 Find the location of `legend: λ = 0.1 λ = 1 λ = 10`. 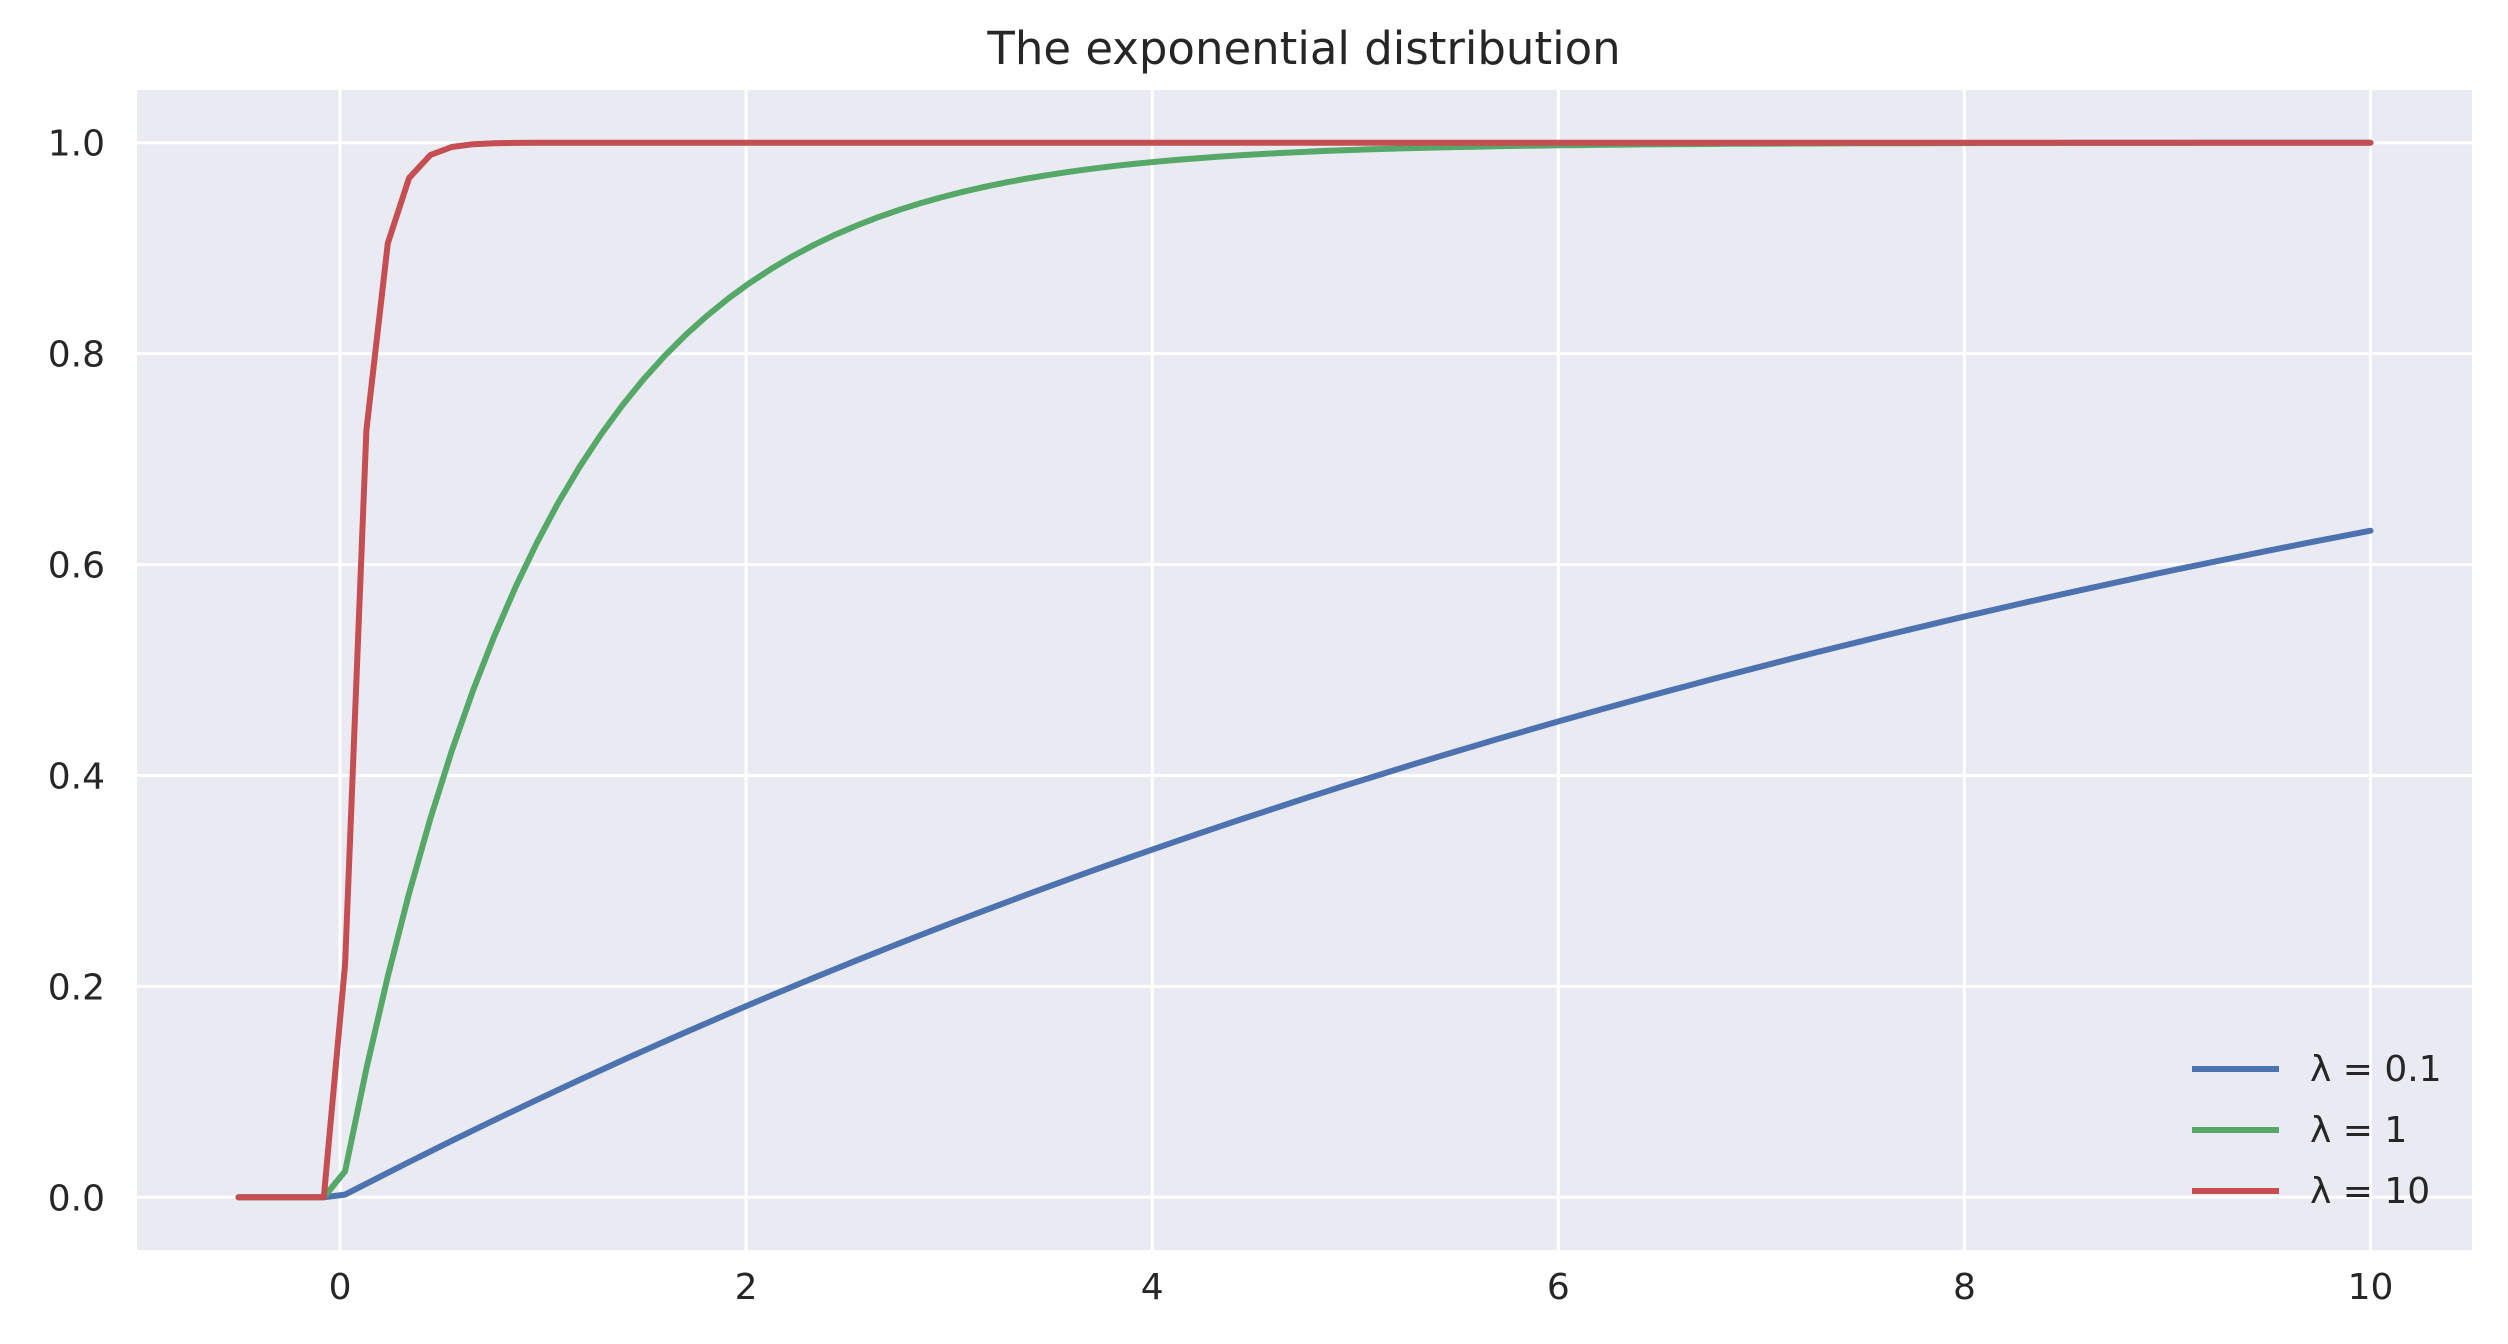

legend: λ = 0.1 λ = 1 λ = 10 is located at coordinates (2317, 1130).